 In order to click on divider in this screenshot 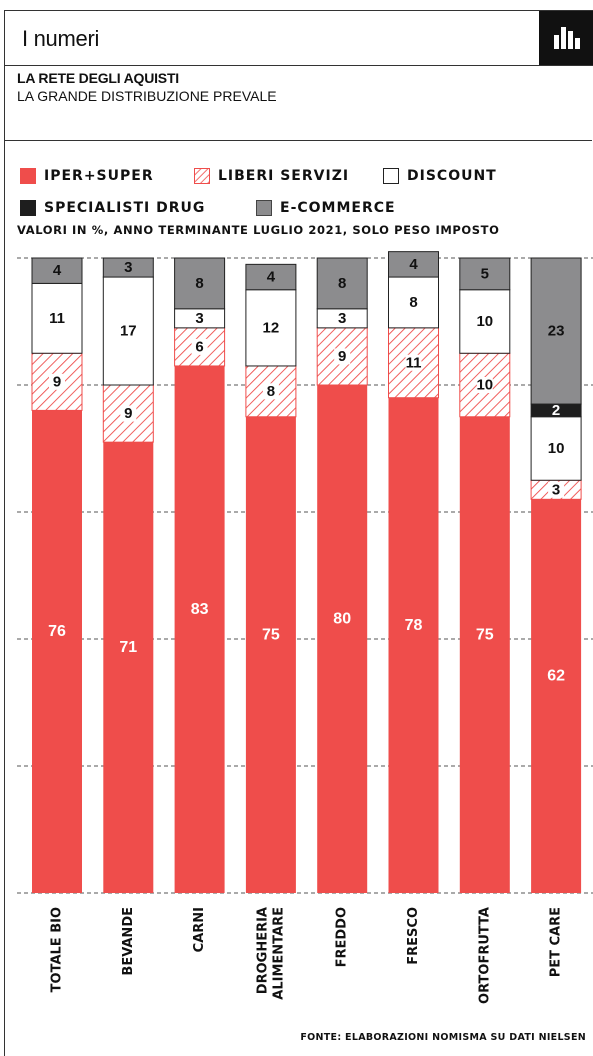, I will do `click(298, 140)`.